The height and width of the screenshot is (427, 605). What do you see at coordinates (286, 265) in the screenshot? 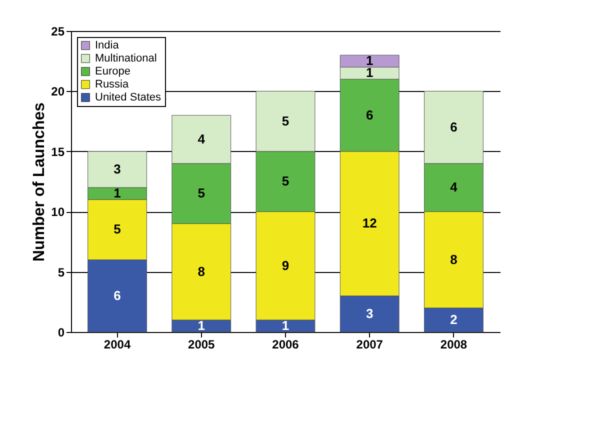
I see `data-label: 9` at bounding box center [286, 265].